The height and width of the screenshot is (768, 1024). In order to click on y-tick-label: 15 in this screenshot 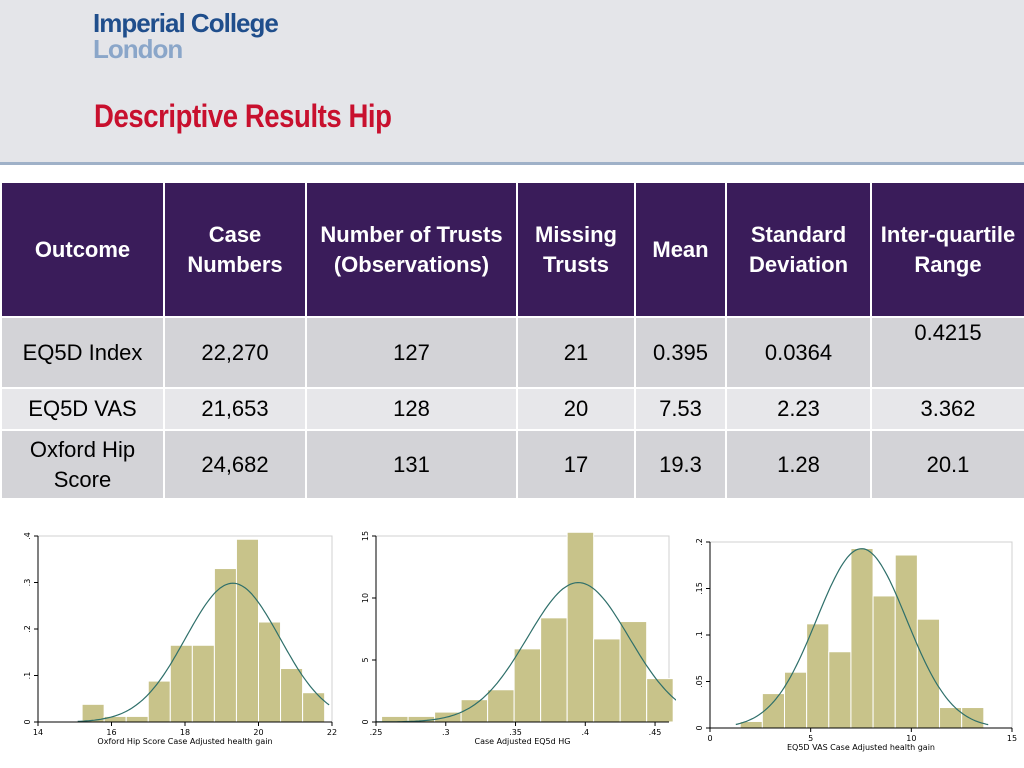, I will do `click(365, 536)`.